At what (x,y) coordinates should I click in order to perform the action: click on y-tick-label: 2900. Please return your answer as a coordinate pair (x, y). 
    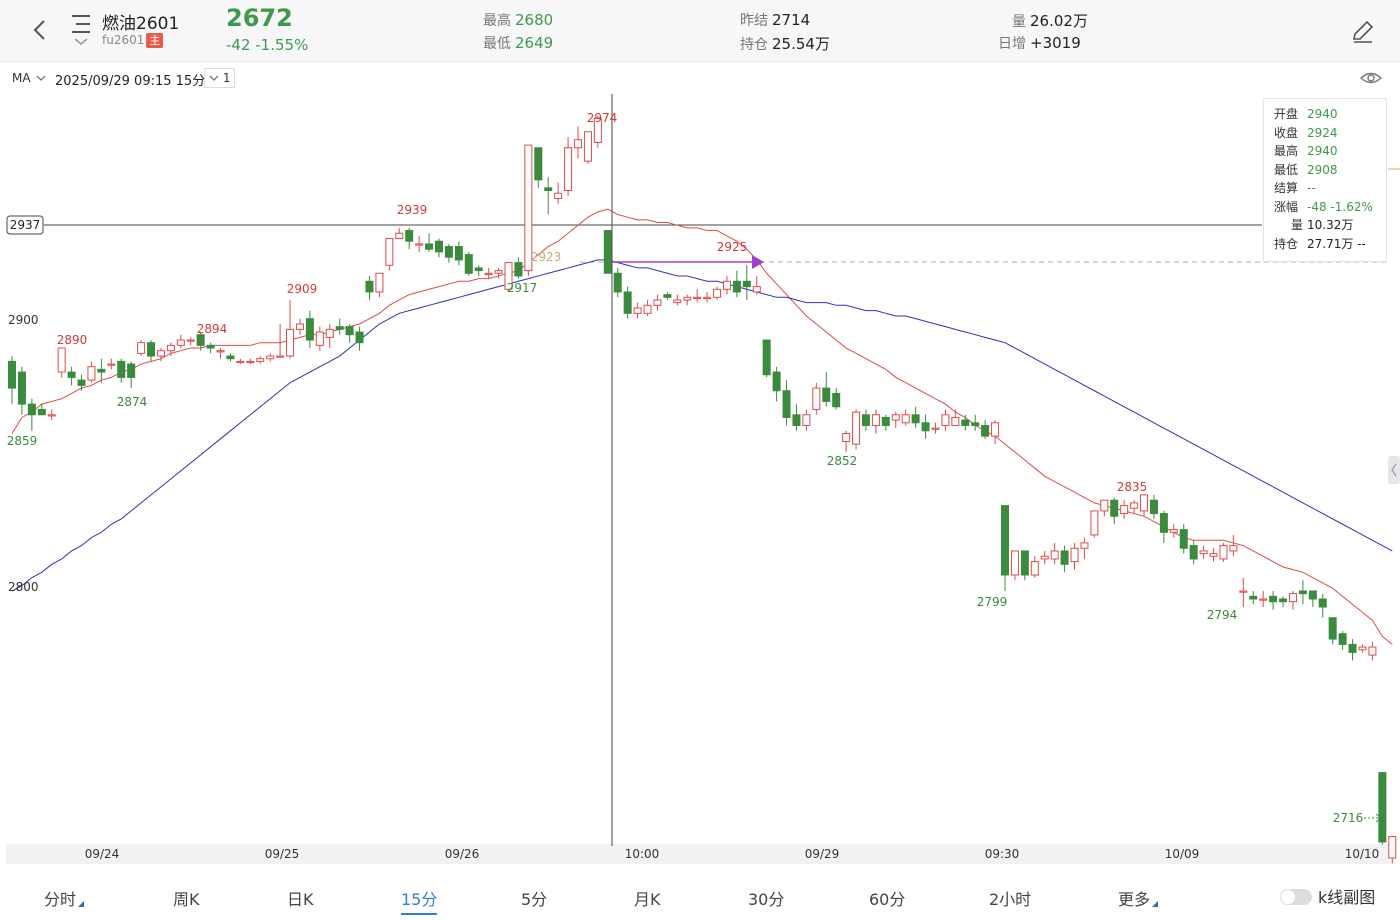
    Looking at the image, I should click on (23, 320).